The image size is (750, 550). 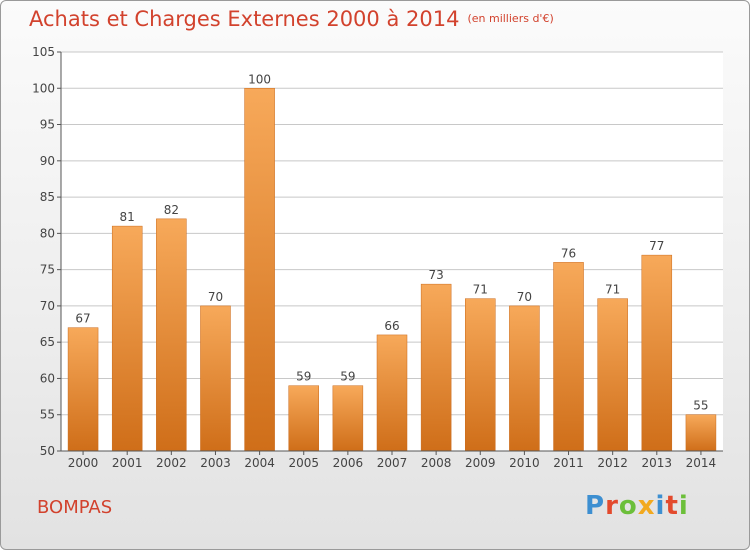 I want to click on y-tick-label: 105, so click(x=43, y=52).